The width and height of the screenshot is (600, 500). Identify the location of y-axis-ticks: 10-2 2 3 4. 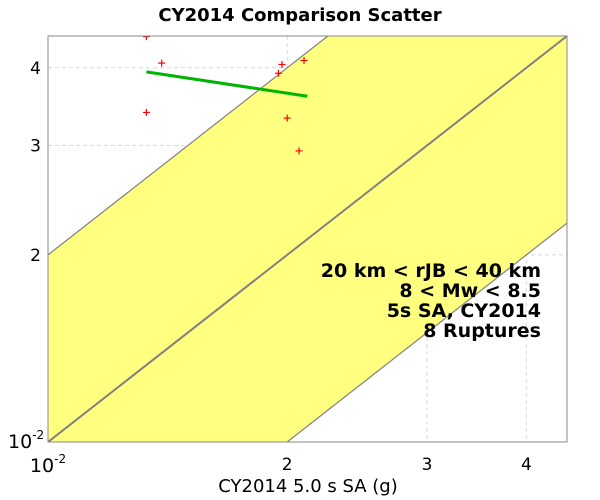
(26, 256).